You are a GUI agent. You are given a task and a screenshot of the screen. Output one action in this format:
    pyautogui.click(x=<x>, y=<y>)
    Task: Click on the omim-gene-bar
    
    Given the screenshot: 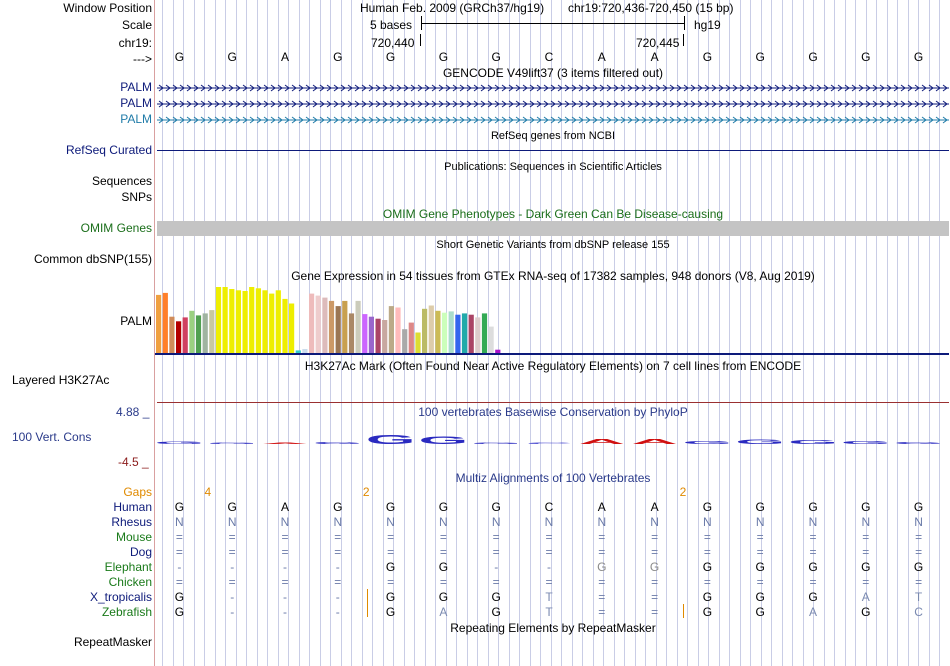 What is the action you would take?
    pyautogui.click(x=553, y=228)
    